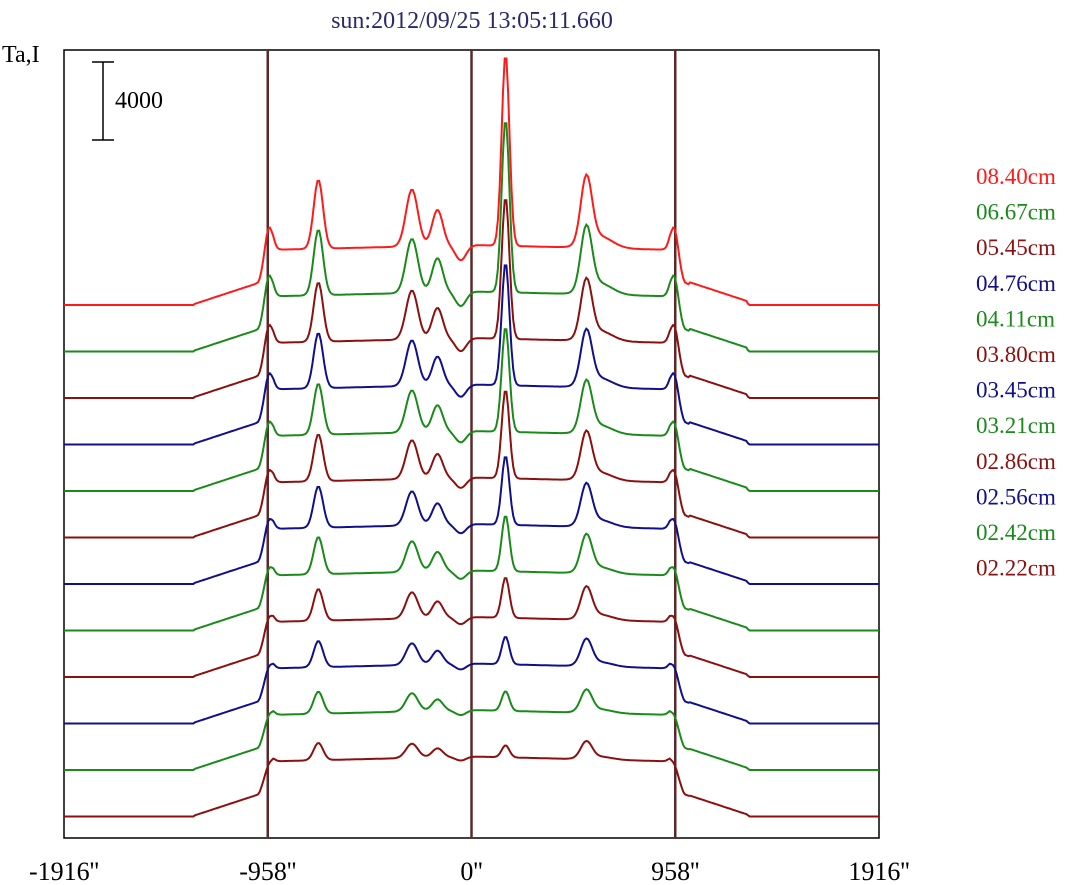 The width and height of the screenshot is (1079, 885). Describe the element at coordinates (21, 55) in the screenshot. I see `y-axis-label: Ta,I` at that location.